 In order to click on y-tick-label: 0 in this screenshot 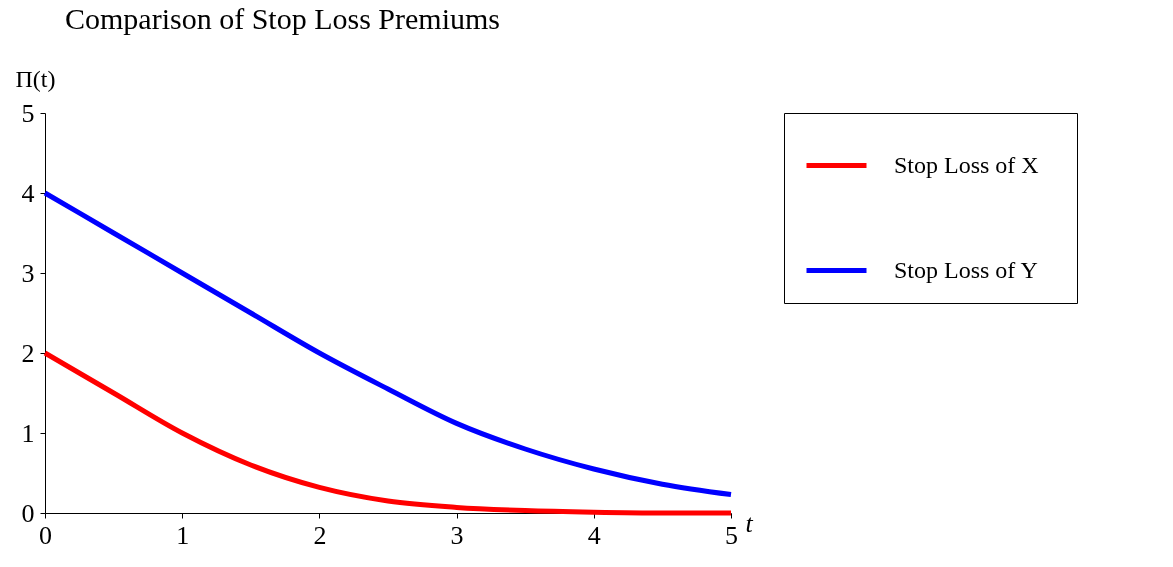, I will do `click(28, 513)`.